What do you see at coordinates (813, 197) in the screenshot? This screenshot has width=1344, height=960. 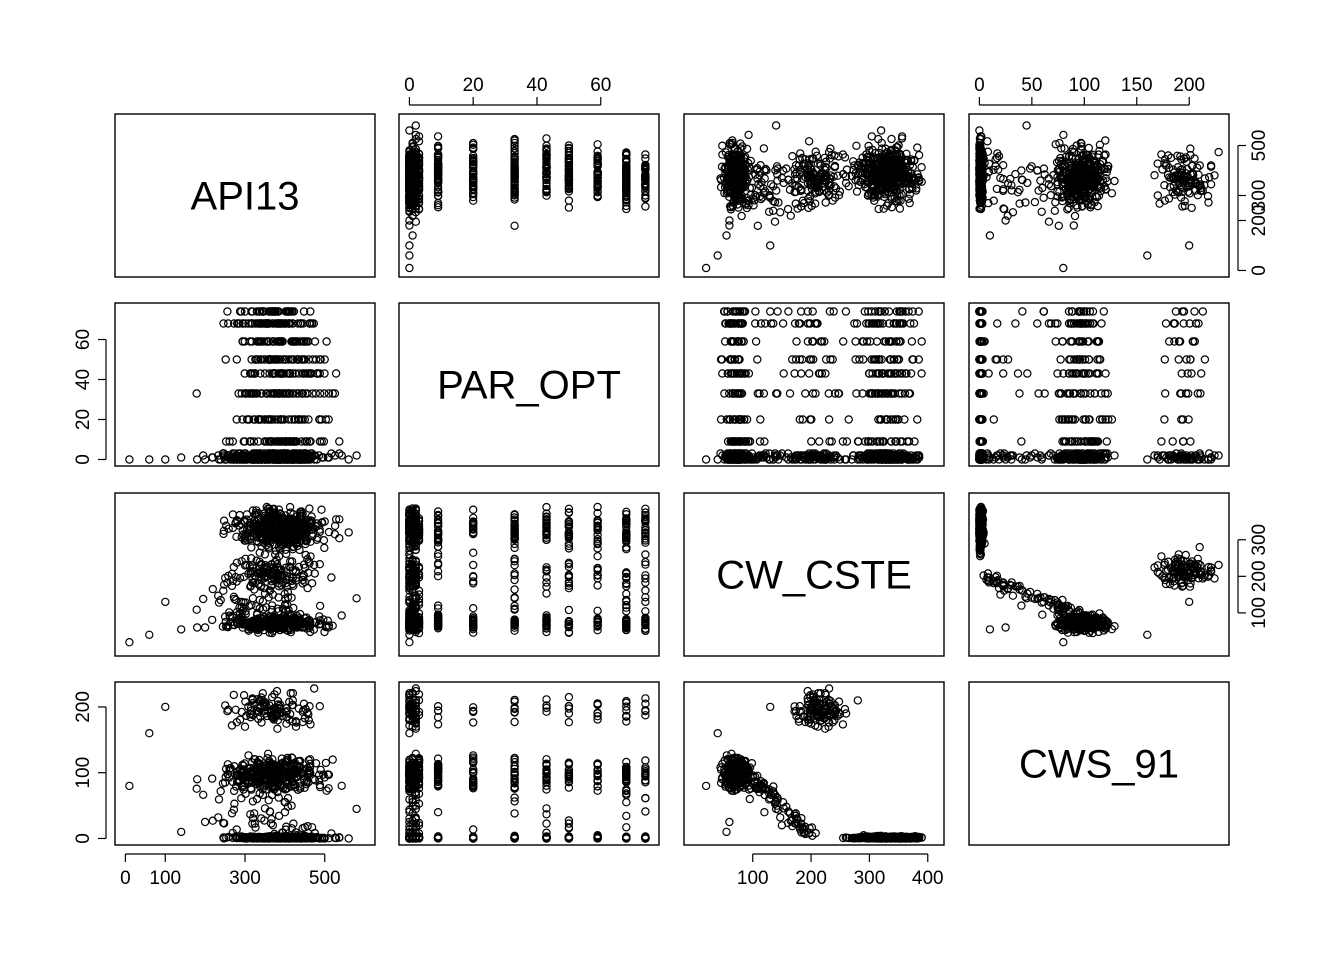 I see `scatter-panel-api13-vs-cw_cste` at bounding box center [813, 197].